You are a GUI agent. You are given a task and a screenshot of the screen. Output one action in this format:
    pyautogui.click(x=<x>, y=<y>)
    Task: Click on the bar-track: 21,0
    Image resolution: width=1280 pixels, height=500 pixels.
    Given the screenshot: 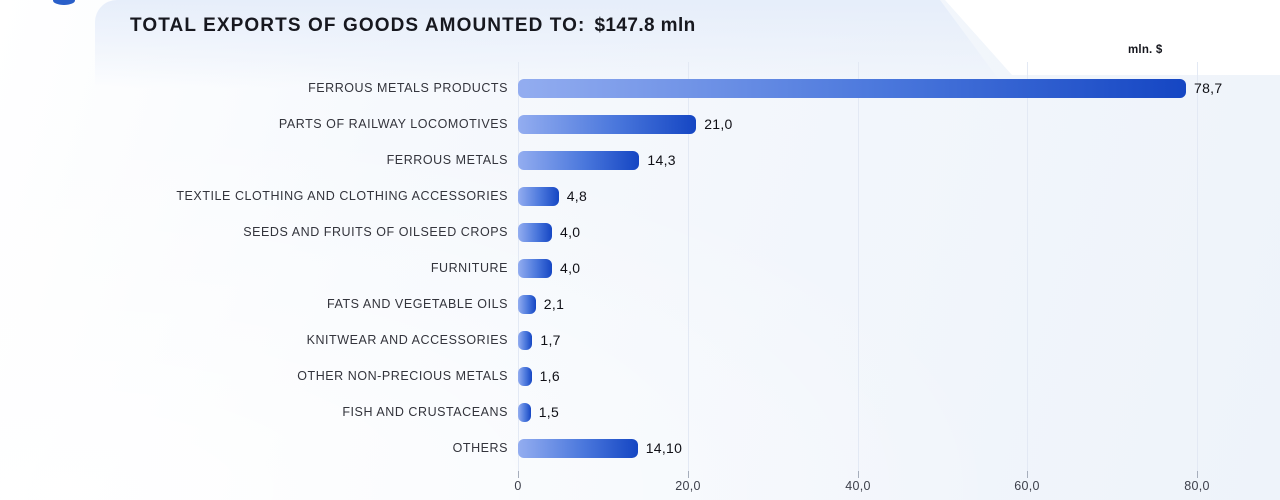 What is the action you would take?
    pyautogui.click(x=858, y=124)
    